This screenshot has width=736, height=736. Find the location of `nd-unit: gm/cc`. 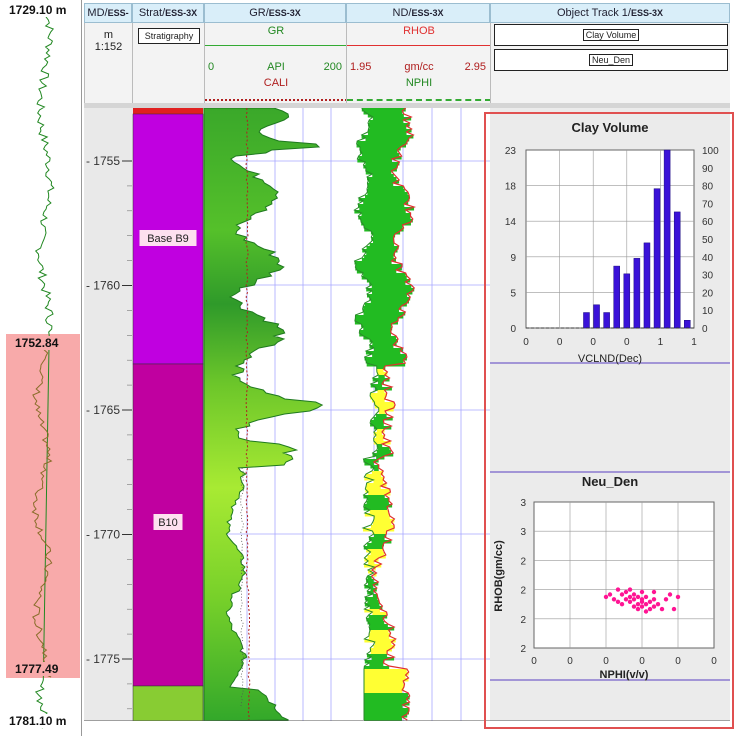

nd-unit: gm/cc is located at coordinates (419, 67).